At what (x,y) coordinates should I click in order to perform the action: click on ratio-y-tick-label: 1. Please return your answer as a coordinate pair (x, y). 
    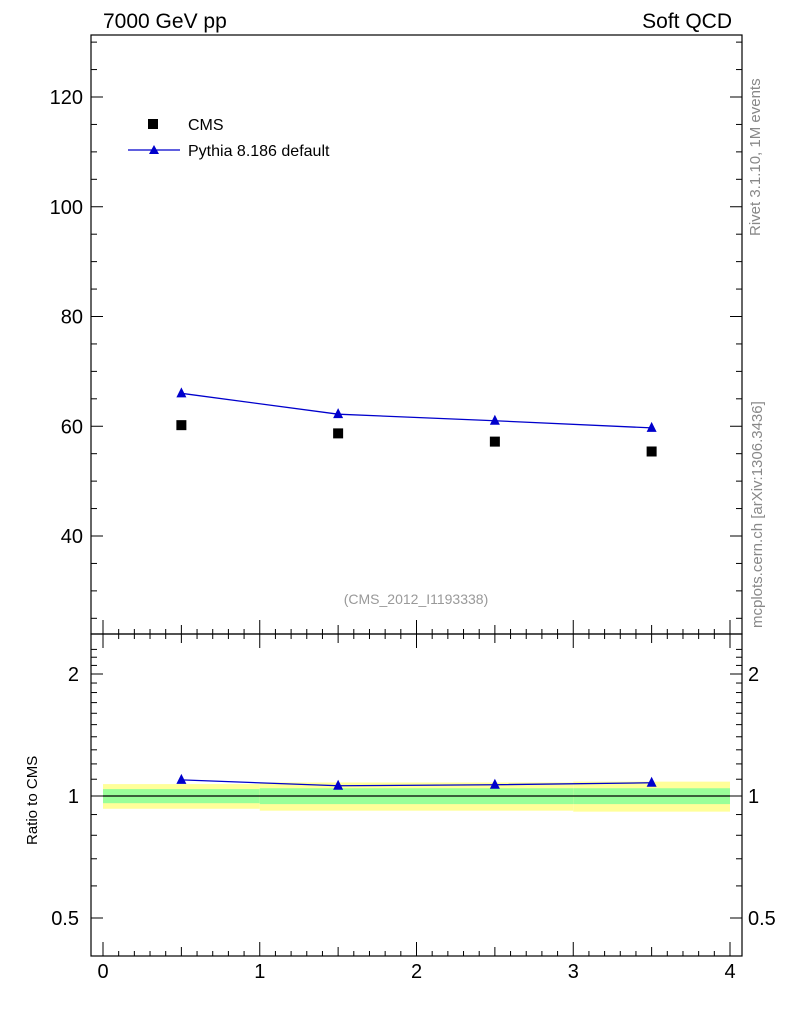
    Looking at the image, I should click on (73, 797).